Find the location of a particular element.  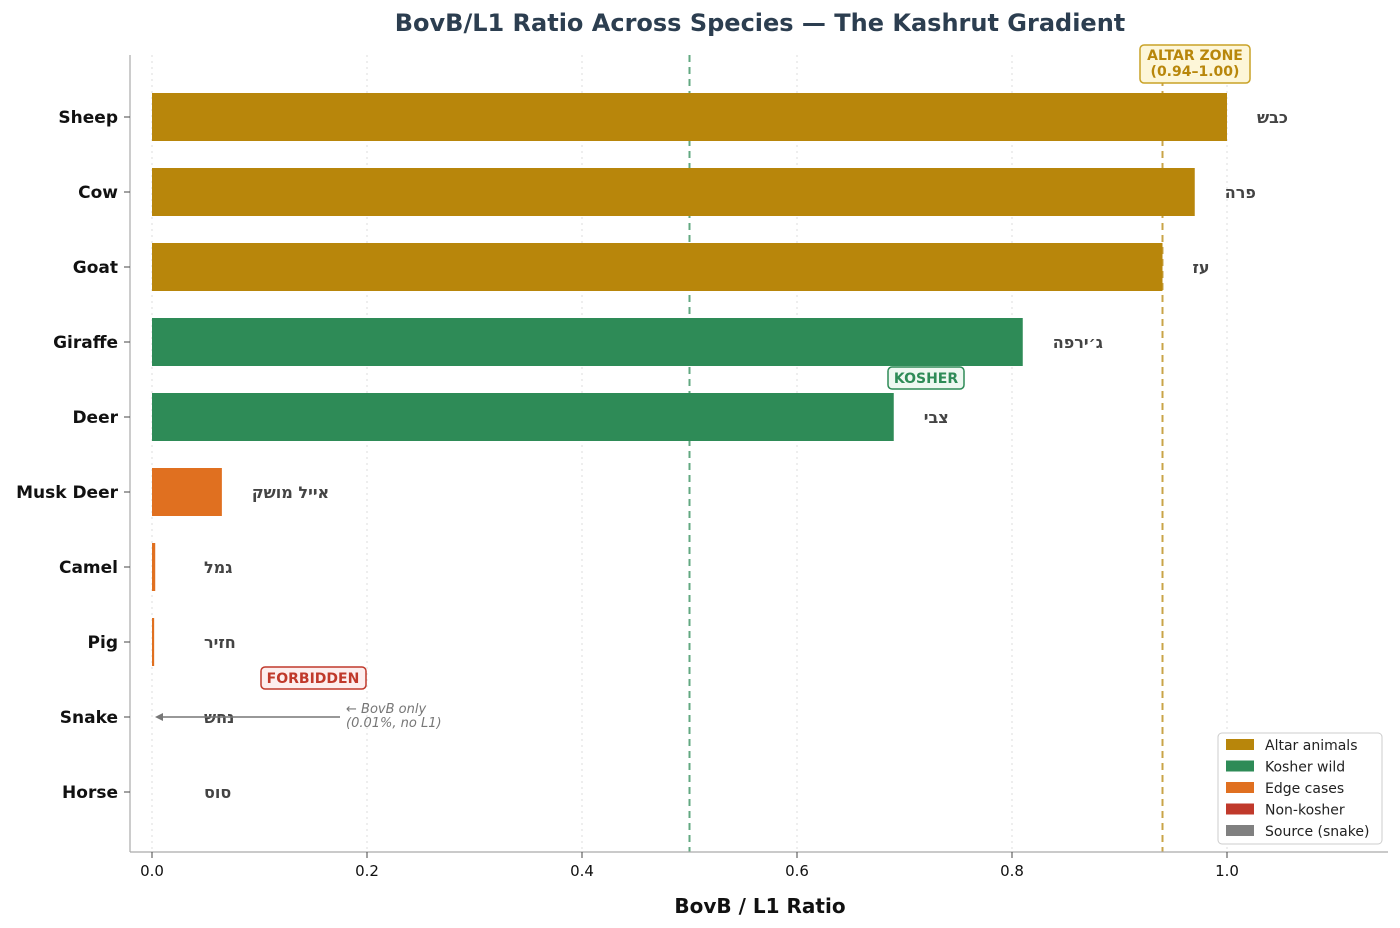

bar-sheep is located at coordinates (689, 117).